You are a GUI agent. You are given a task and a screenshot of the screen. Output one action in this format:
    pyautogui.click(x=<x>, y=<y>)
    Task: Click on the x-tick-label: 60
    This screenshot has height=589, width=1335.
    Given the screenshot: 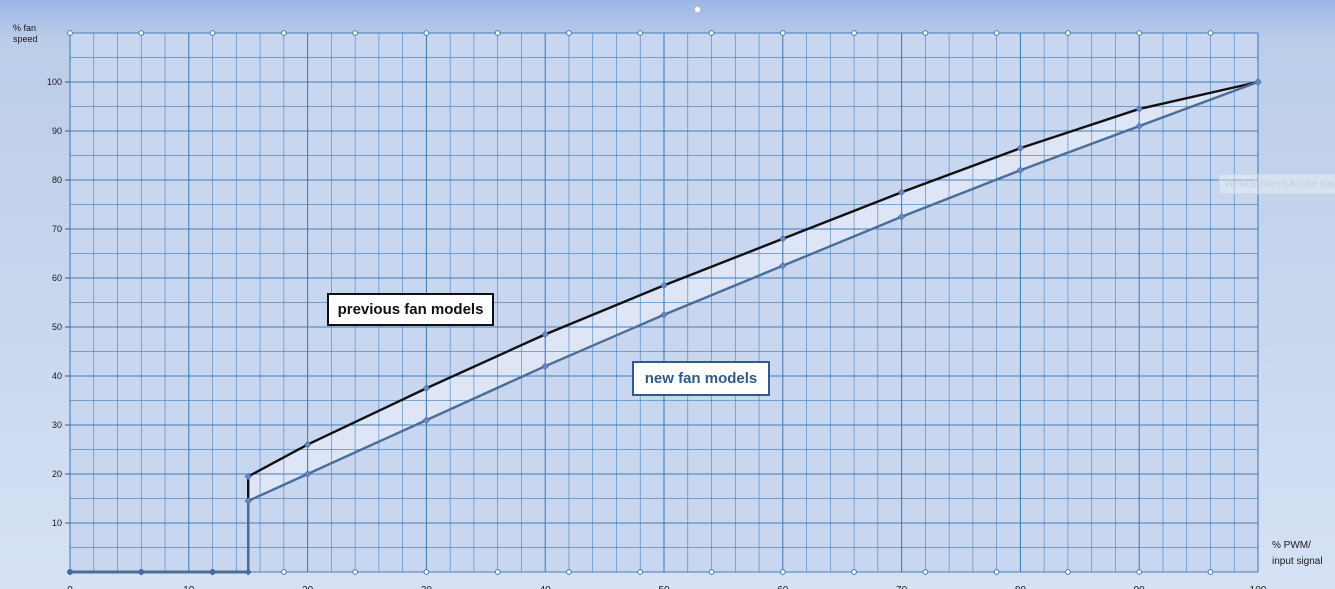 What is the action you would take?
    pyautogui.click(x=783, y=587)
    